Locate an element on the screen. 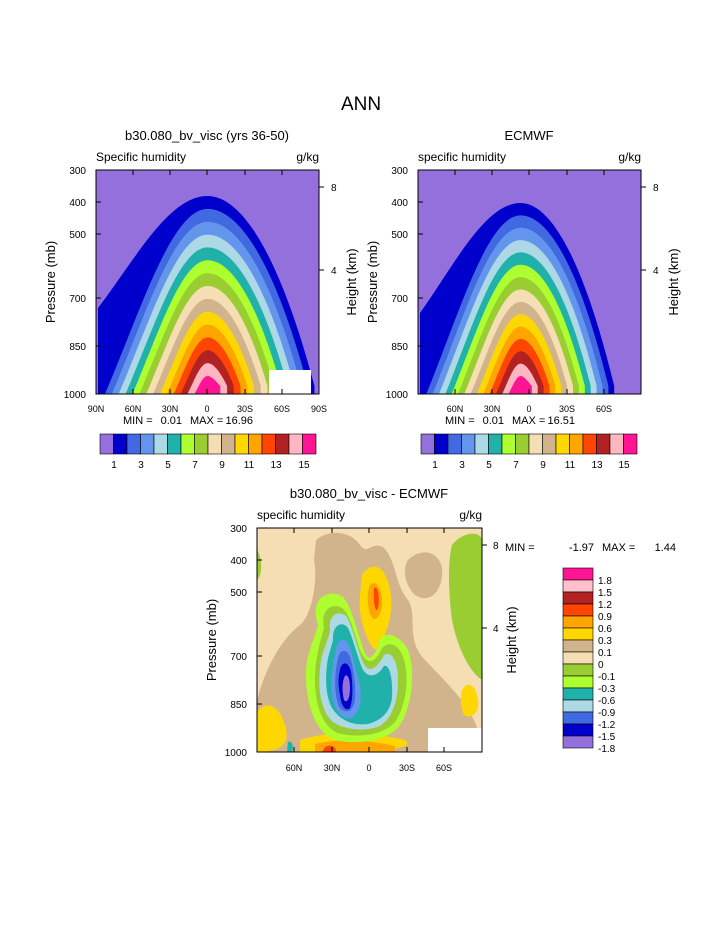  x-tick-label: 0 is located at coordinates (528, 409).